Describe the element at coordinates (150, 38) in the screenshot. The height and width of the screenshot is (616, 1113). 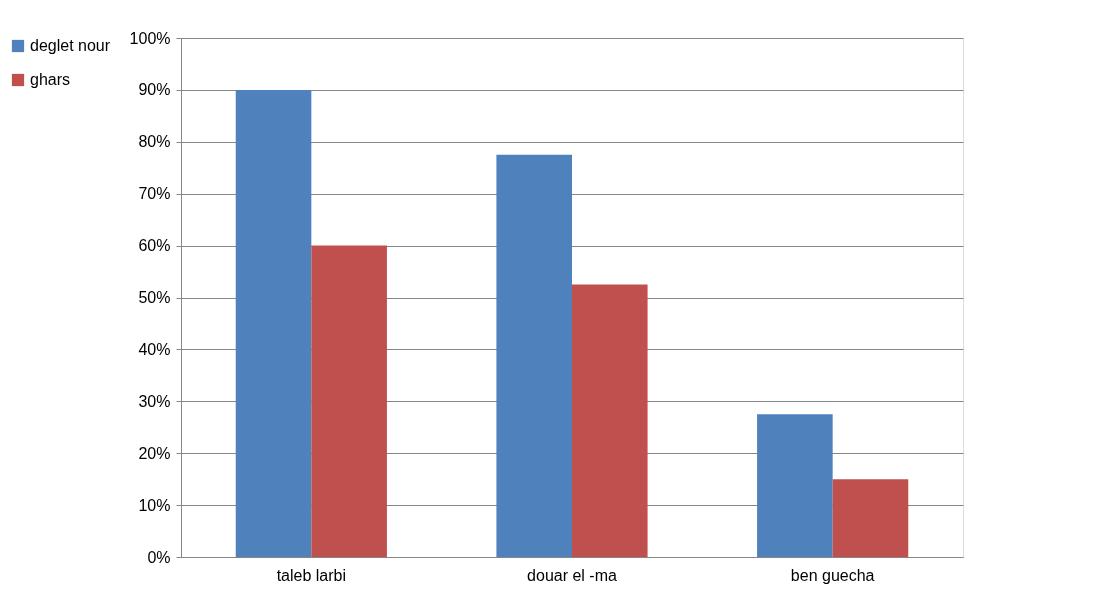
I see `y-tick-label: 100%` at that location.